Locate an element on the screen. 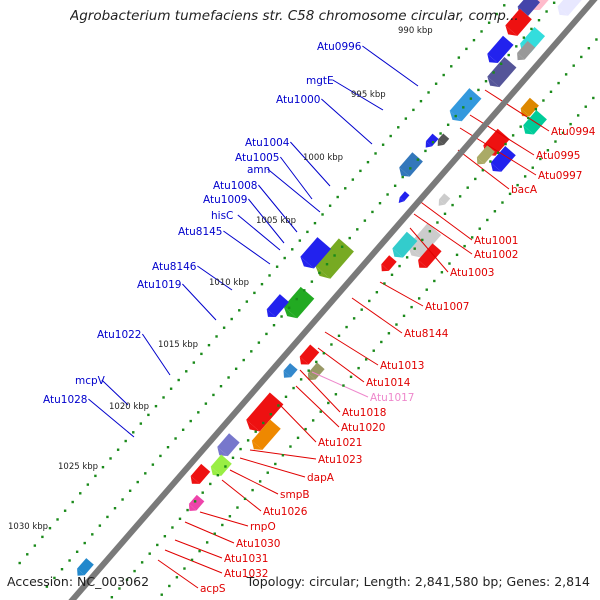  gene-label-reverse: Atu1021 is located at coordinates (340, 443).